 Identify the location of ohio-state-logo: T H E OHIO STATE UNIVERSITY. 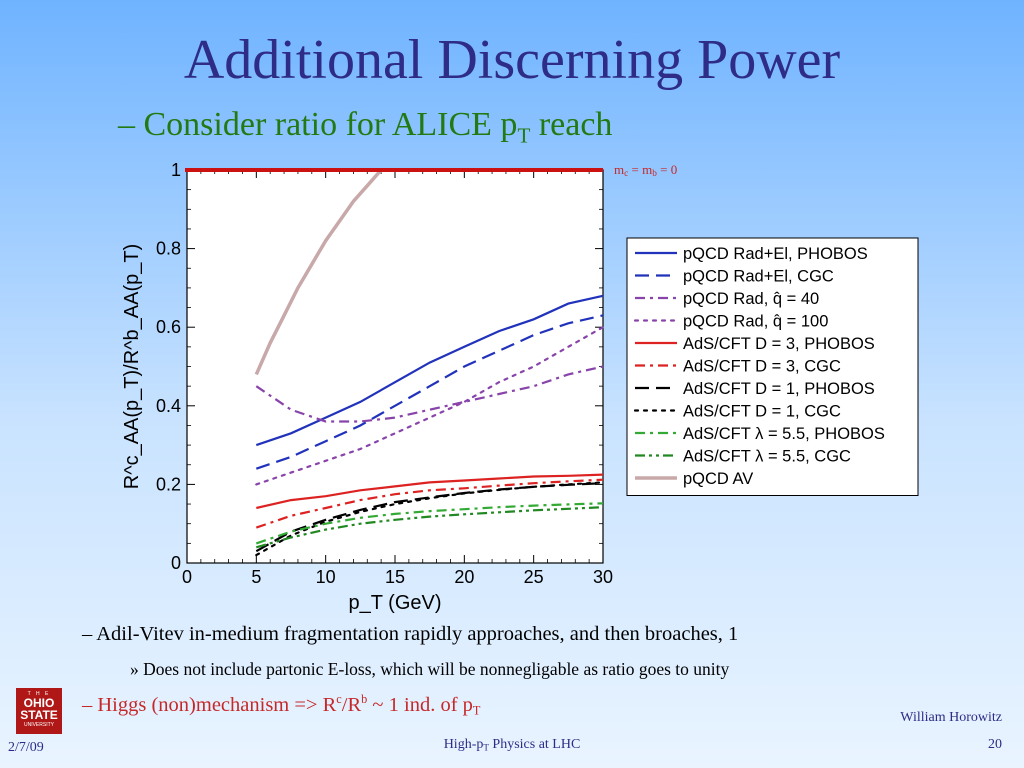
(39, 711).